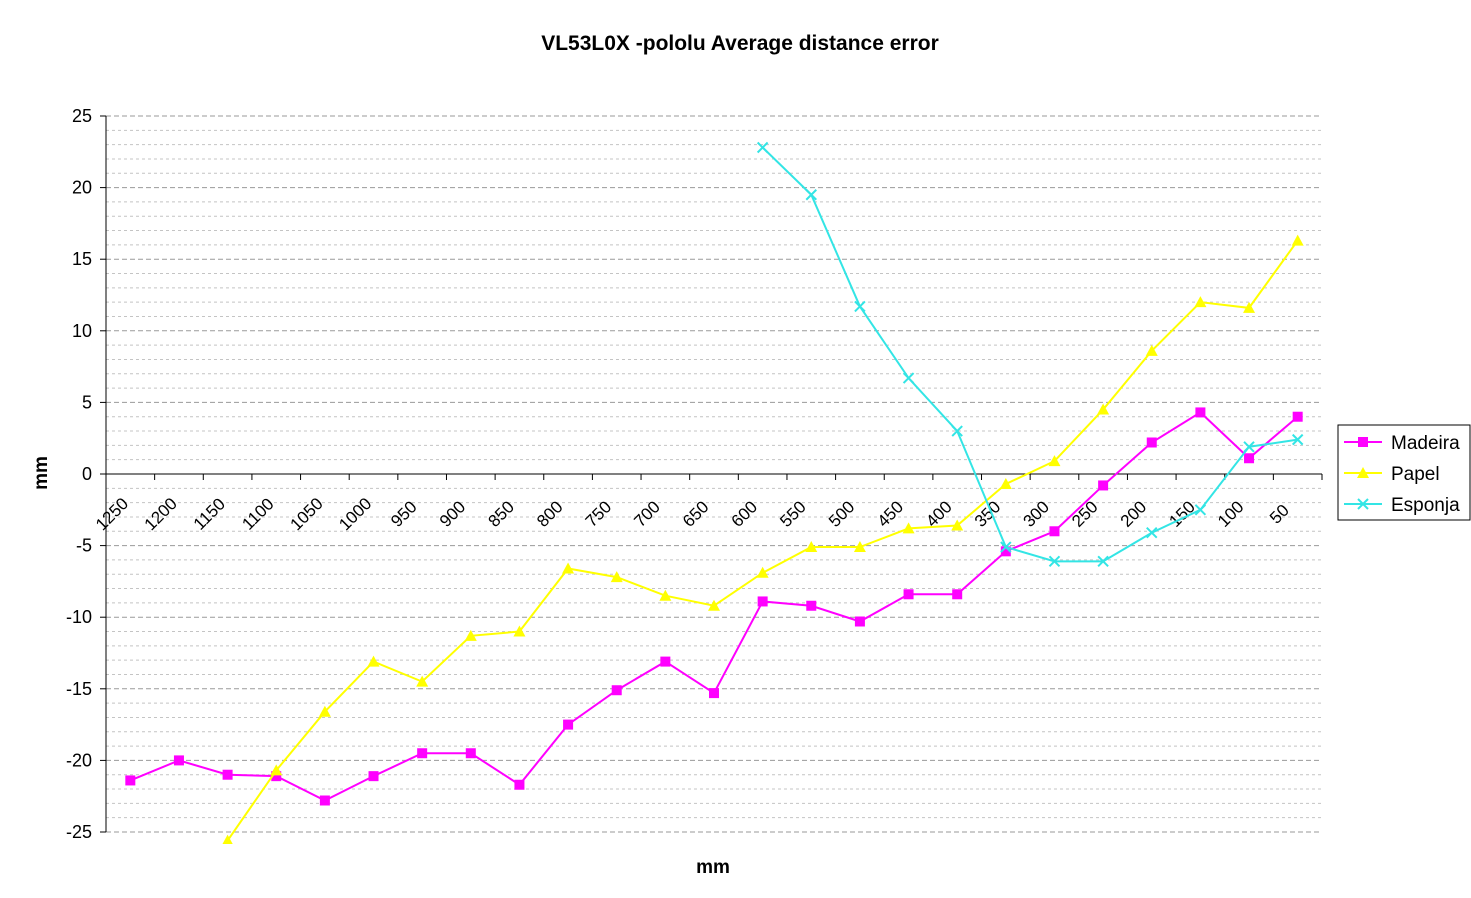 The image size is (1471, 898). Describe the element at coordinates (87, 474) in the screenshot. I see `y-tick-label: 0` at that location.